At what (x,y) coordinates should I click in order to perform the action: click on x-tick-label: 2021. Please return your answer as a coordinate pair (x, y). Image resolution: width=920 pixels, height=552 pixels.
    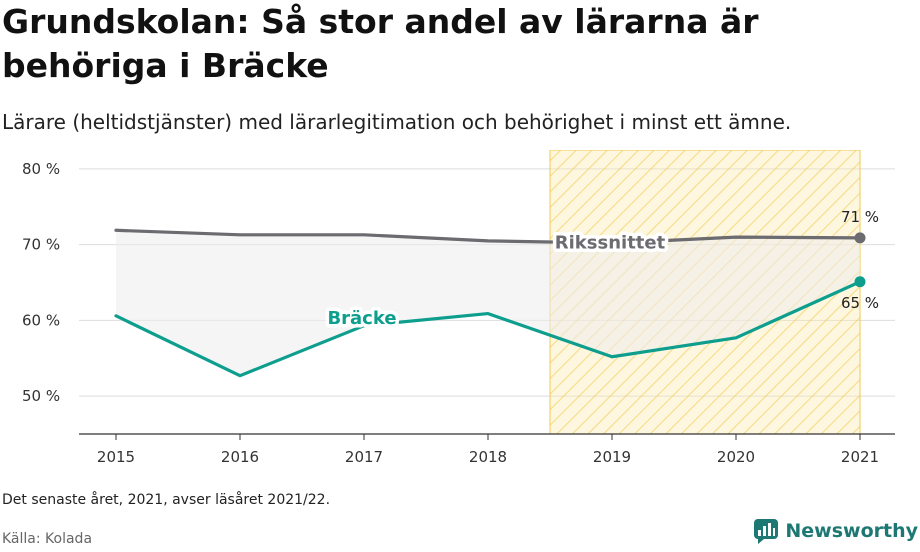
    Looking at the image, I should click on (860, 457).